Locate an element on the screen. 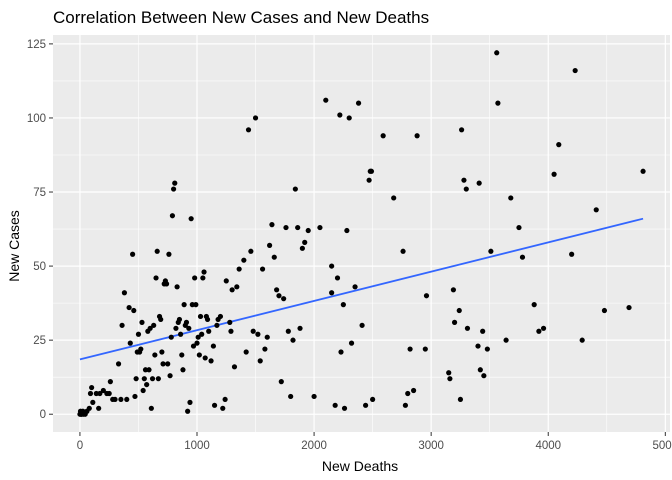 The width and height of the screenshot is (672, 480). y-axis-ticks: 0 25 50 75 100 125 is located at coordinates (40, 230).